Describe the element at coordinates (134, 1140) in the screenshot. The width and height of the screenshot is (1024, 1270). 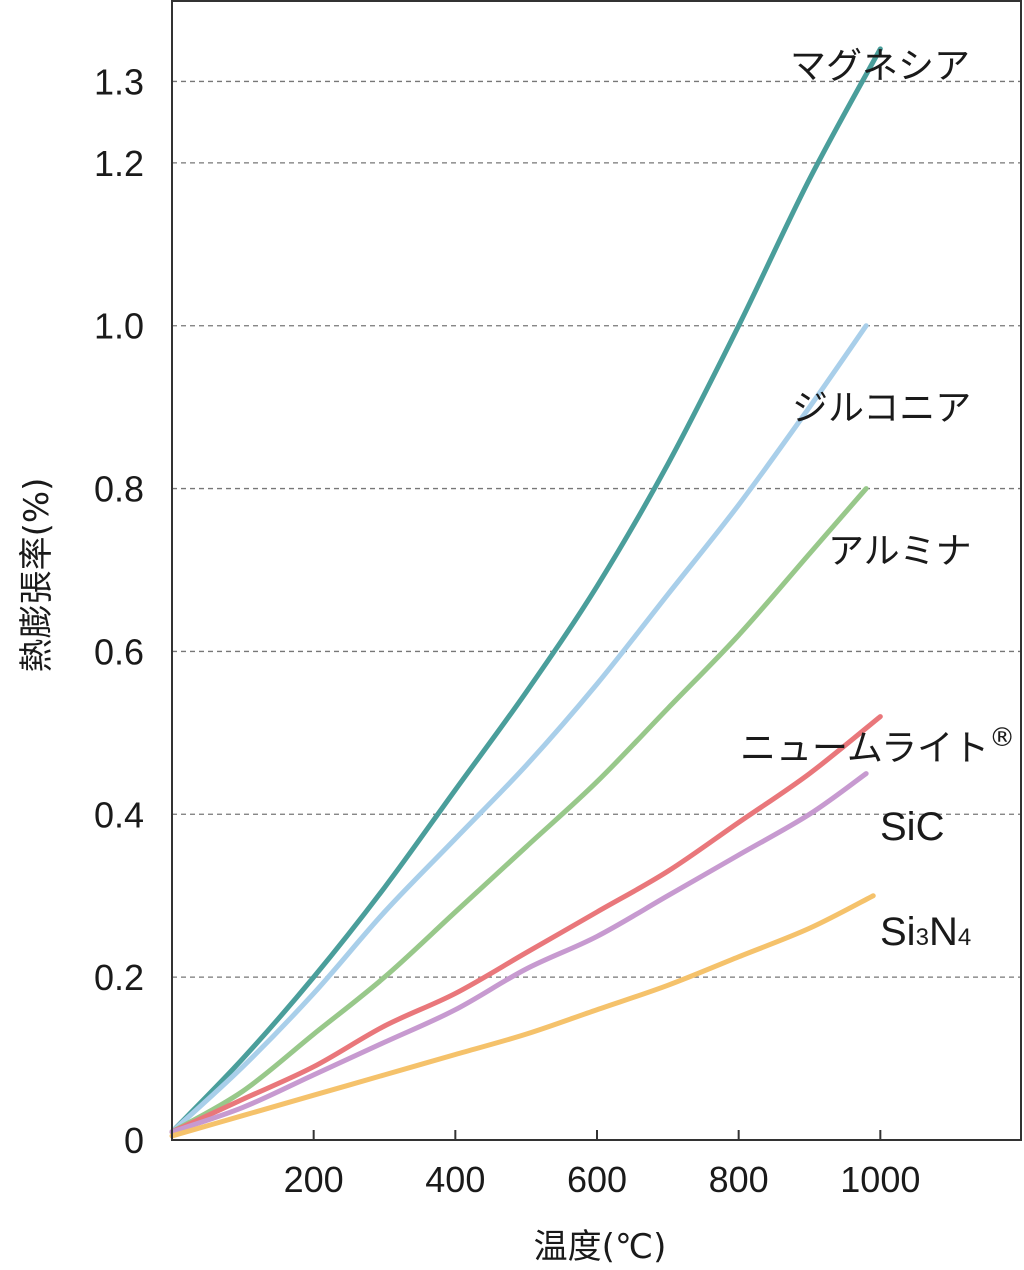
I see `y-tick-label: 0` at that location.